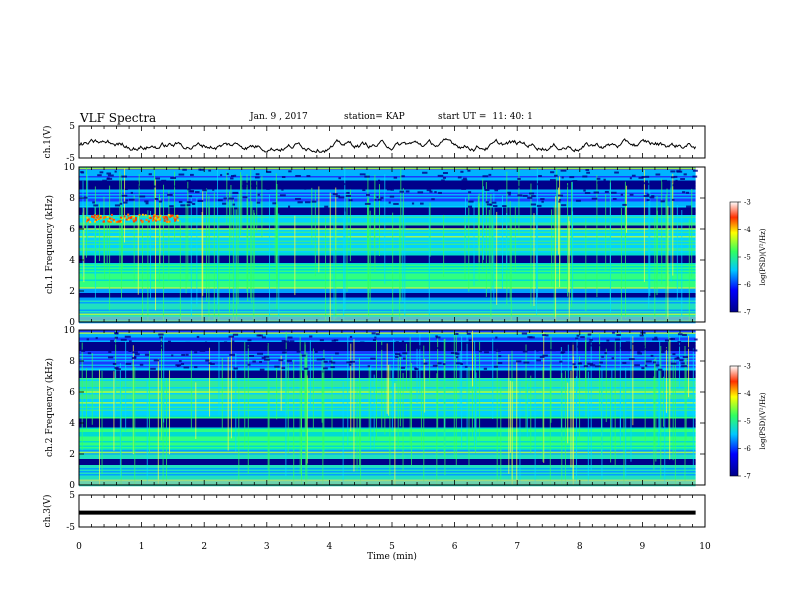 The width and height of the screenshot is (792, 612). What do you see at coordinates (49, 407) in the screenshot?
I see `ch2-spectrogram-ylabel: ch.2 Frequency (kHz)` at bounding box center [49, 407].